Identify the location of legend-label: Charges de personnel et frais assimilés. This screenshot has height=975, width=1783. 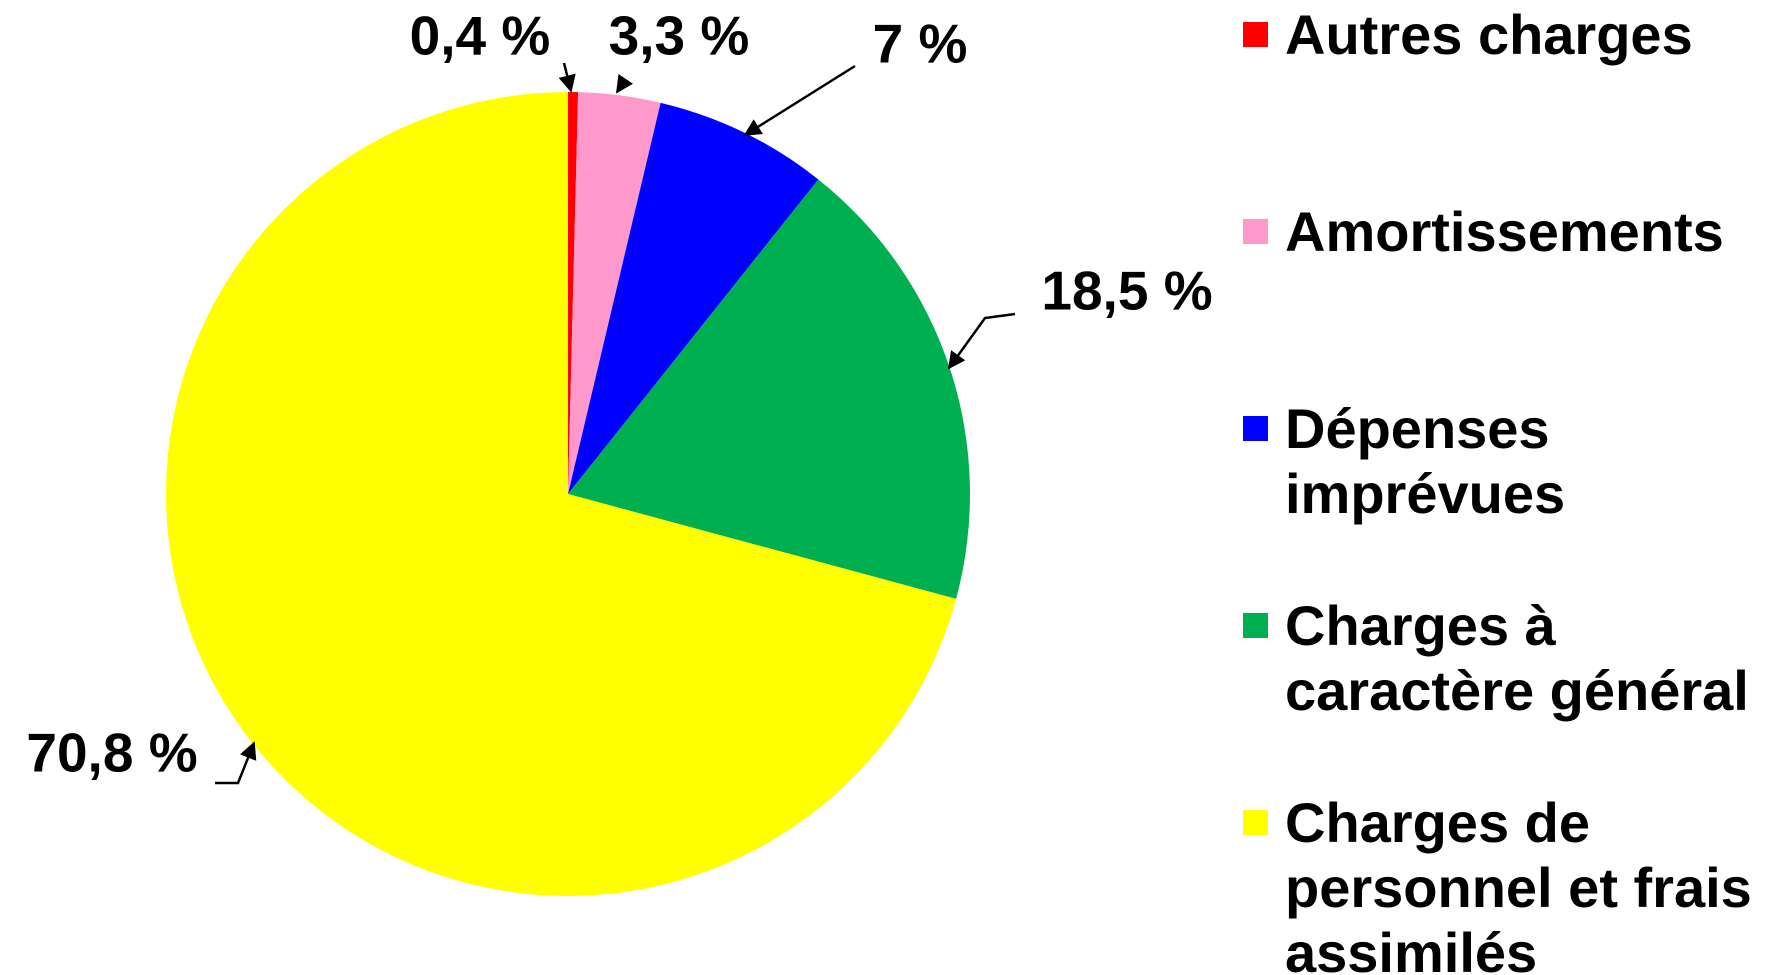
(1518, 883).